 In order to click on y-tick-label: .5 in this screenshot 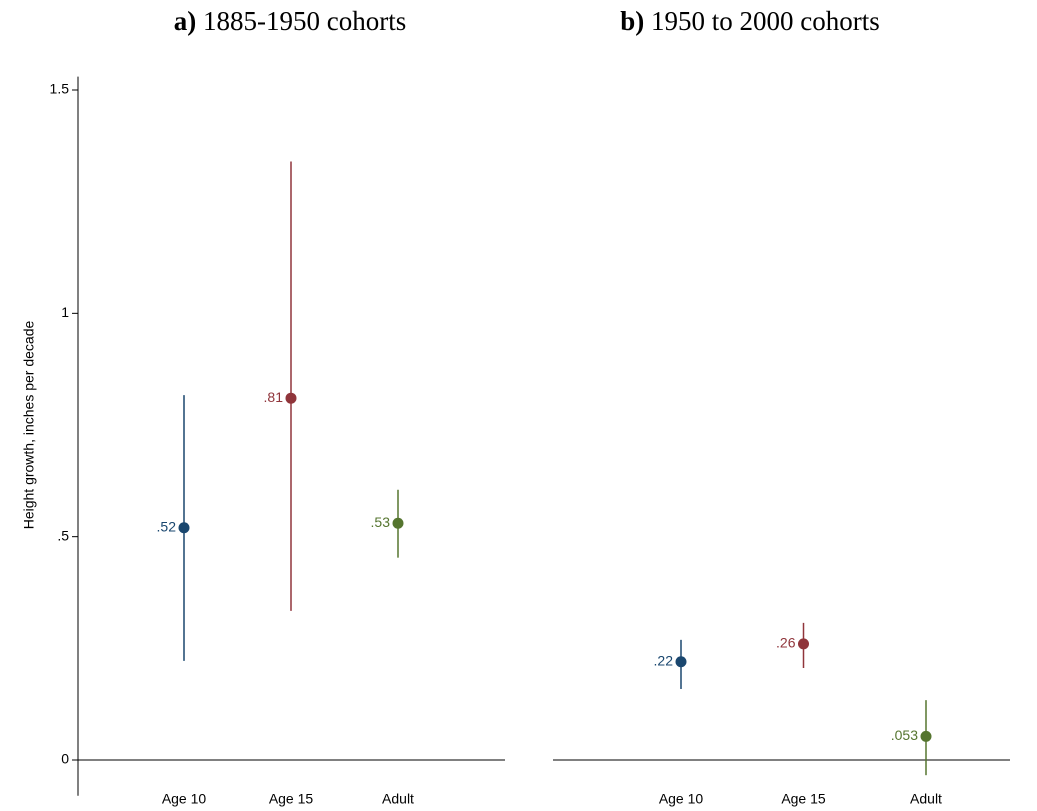, I will do `click(63, 535)`.